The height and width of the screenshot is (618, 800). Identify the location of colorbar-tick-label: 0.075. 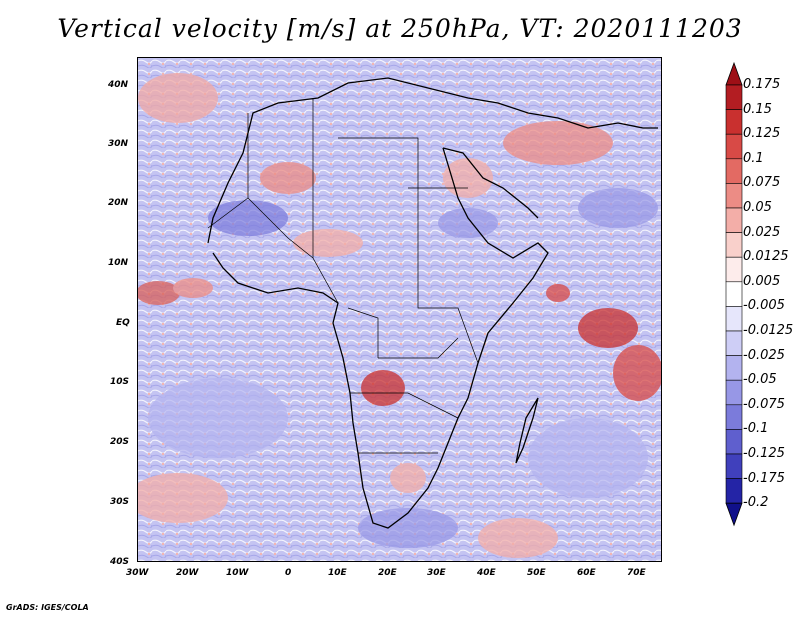
(762, 183).